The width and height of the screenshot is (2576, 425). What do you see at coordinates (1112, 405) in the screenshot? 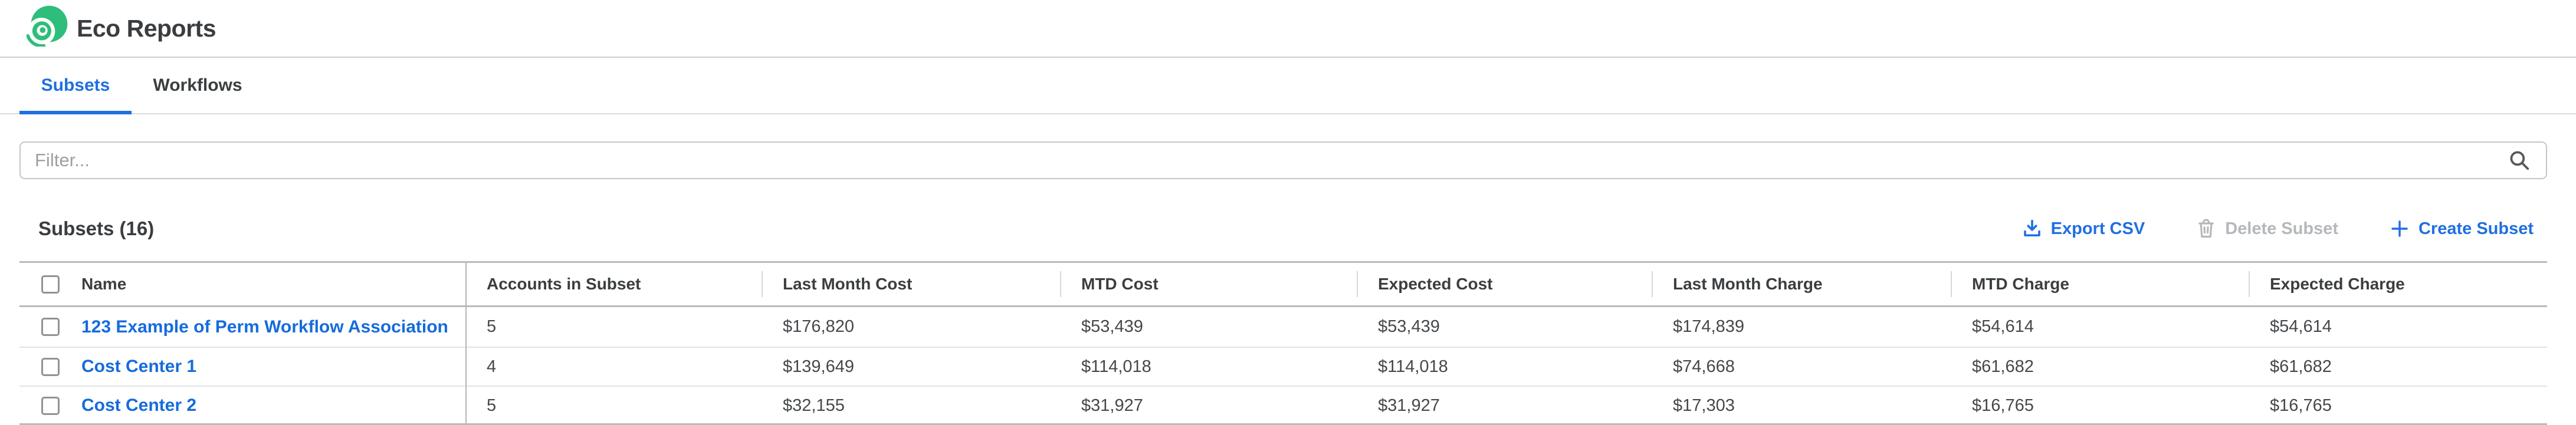
I see `cell-mtd-cost: $31,927` at bounding box center [1112, 405].